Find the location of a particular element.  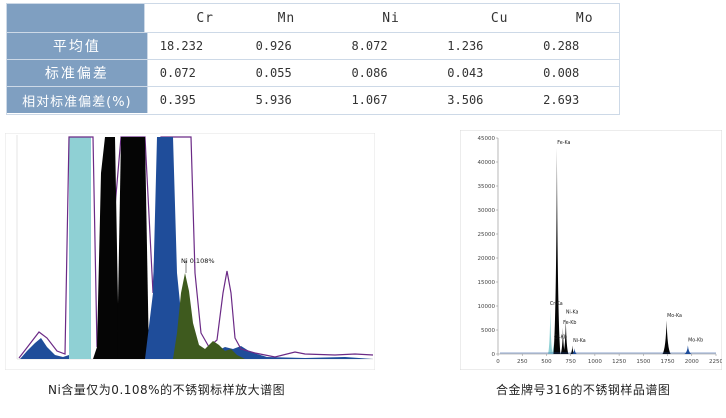

x-tick-label: 250 is located at coordinates (522, 362).